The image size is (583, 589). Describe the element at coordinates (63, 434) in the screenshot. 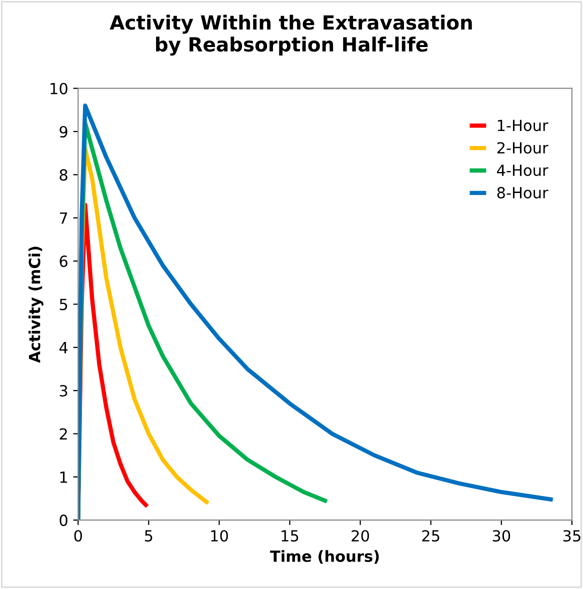

I see `y-tick-label: 2` at that location.